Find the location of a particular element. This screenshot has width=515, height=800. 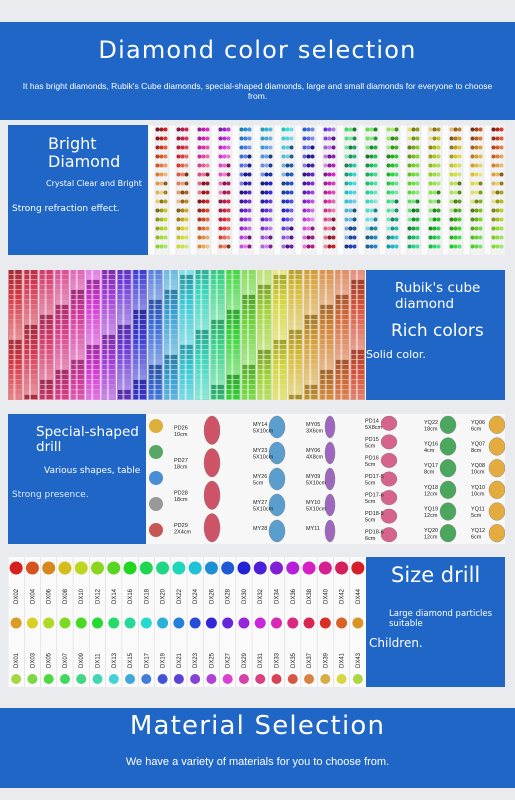

size-code-label: DX26 is located at coordinates (212, 596).